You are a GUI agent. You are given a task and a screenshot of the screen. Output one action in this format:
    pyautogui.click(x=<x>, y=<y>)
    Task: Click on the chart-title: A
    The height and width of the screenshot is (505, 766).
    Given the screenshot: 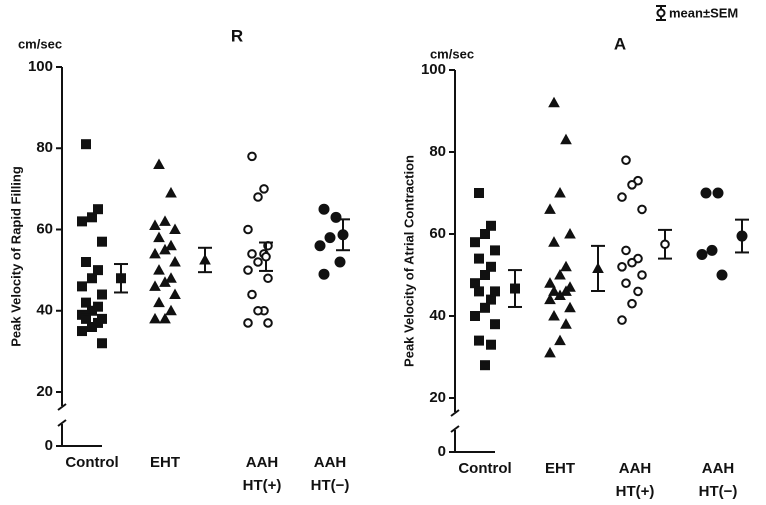 What is the action you would take?
    pyautogui.click(x=620, y=43)
    